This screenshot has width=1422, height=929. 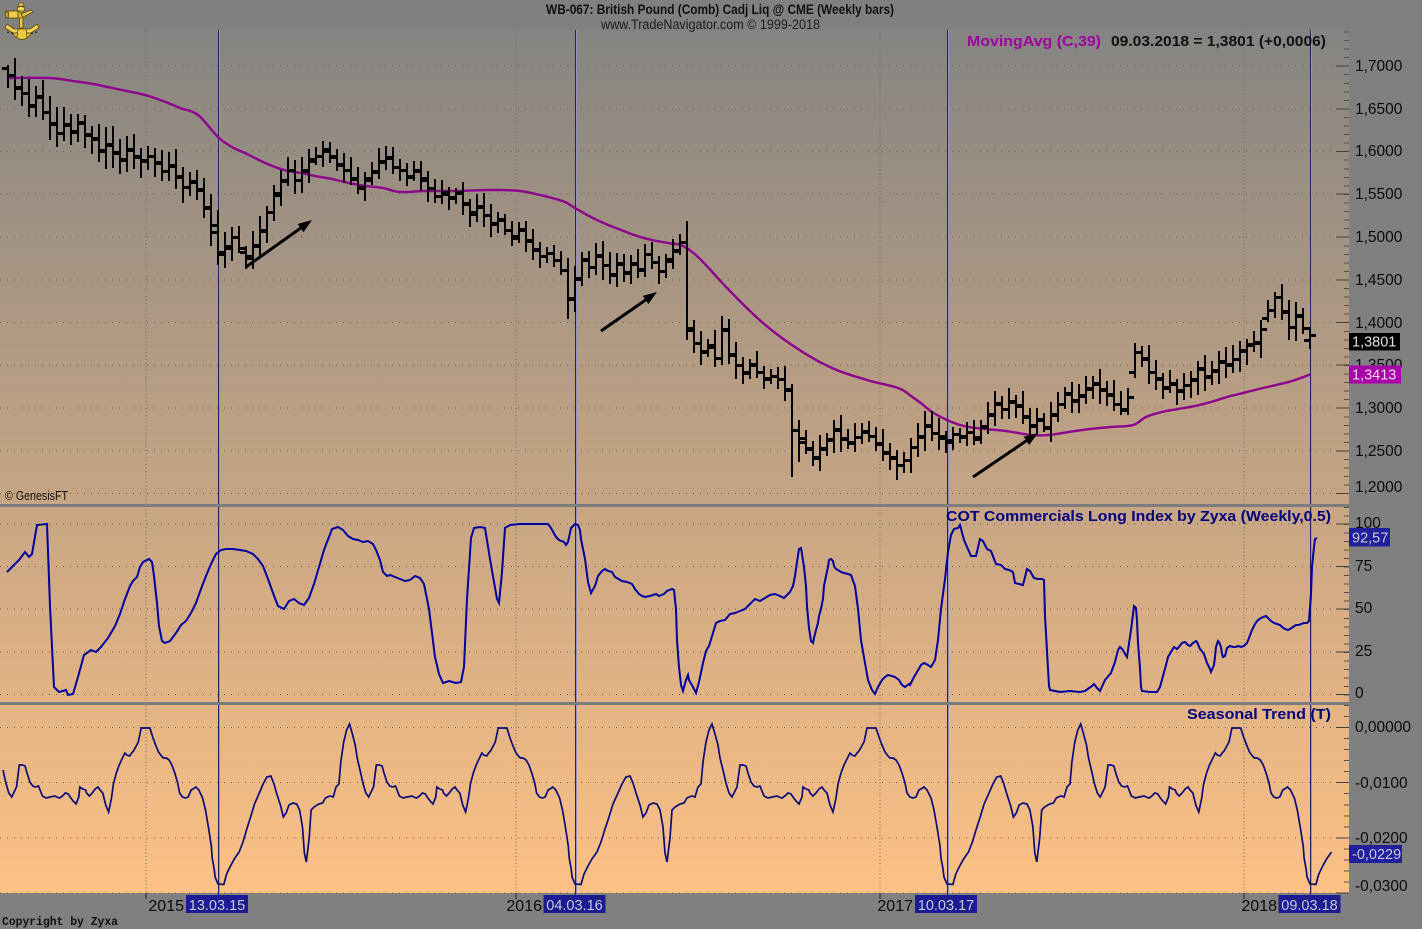 I want to click on svg-text: 100, so click(x=1368, y=523).